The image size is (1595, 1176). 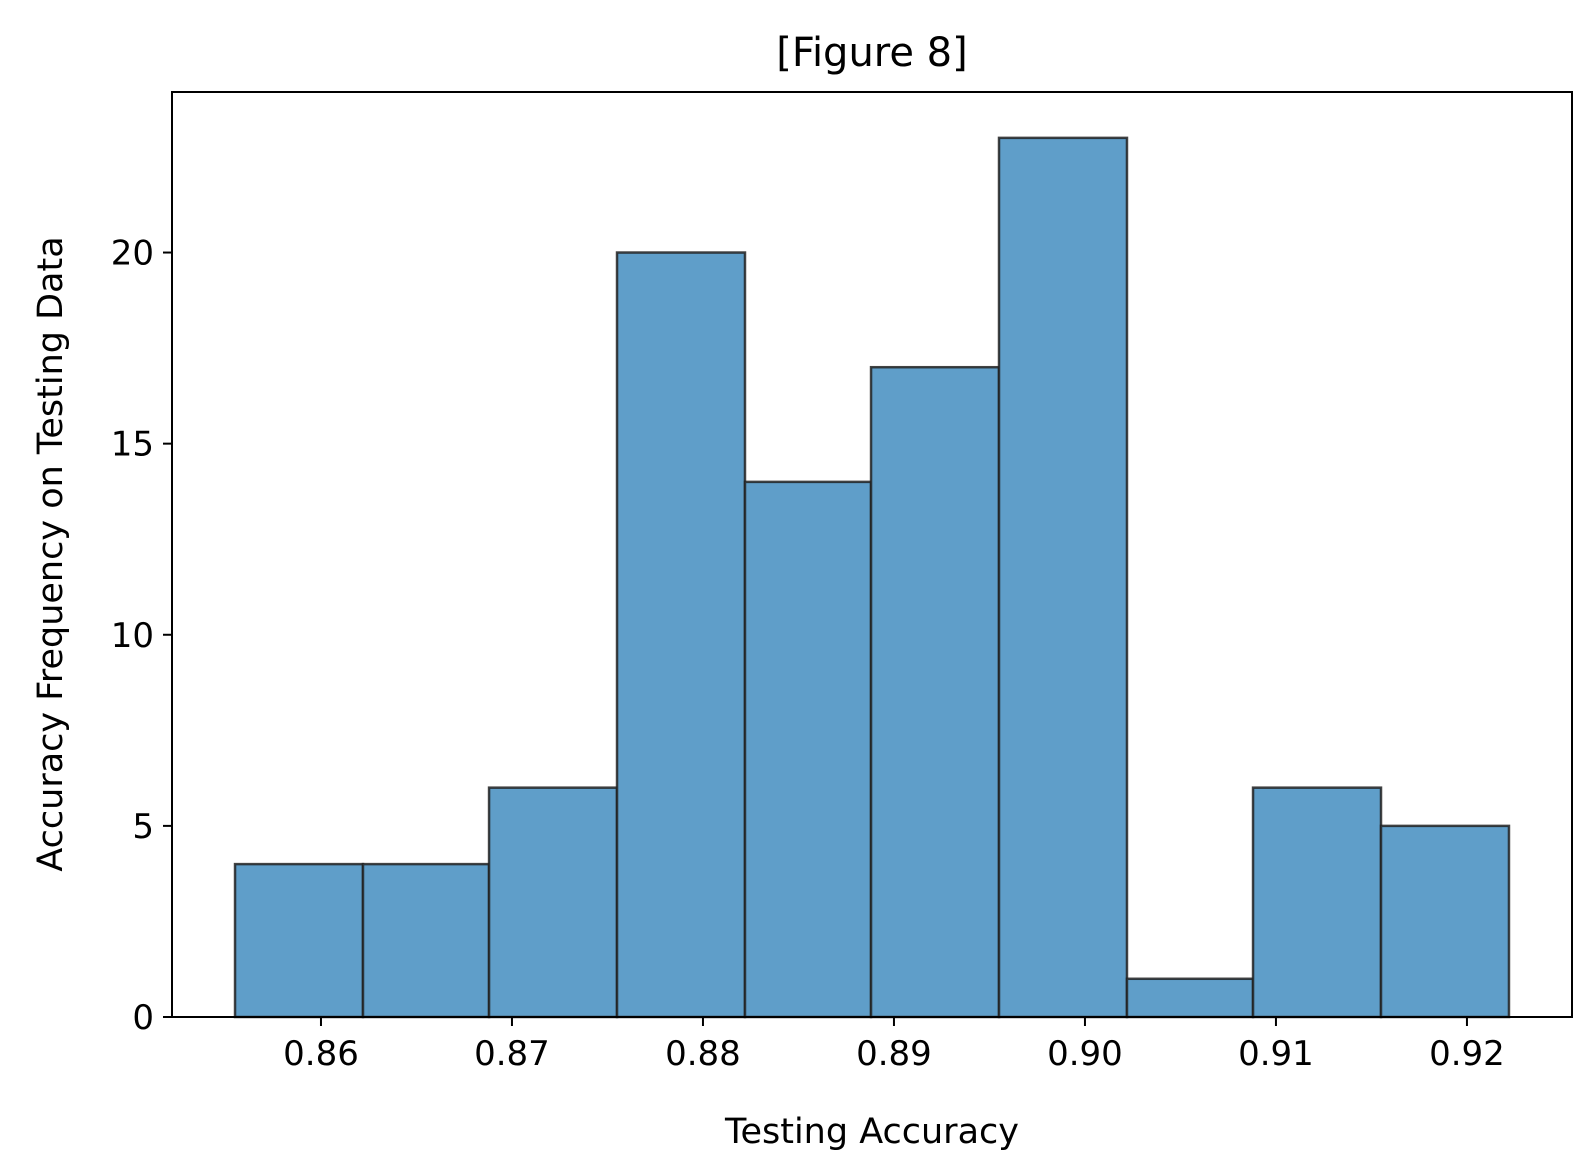 I want to click on x-tick-label: 0.92, so click(x=1467, y=1054).